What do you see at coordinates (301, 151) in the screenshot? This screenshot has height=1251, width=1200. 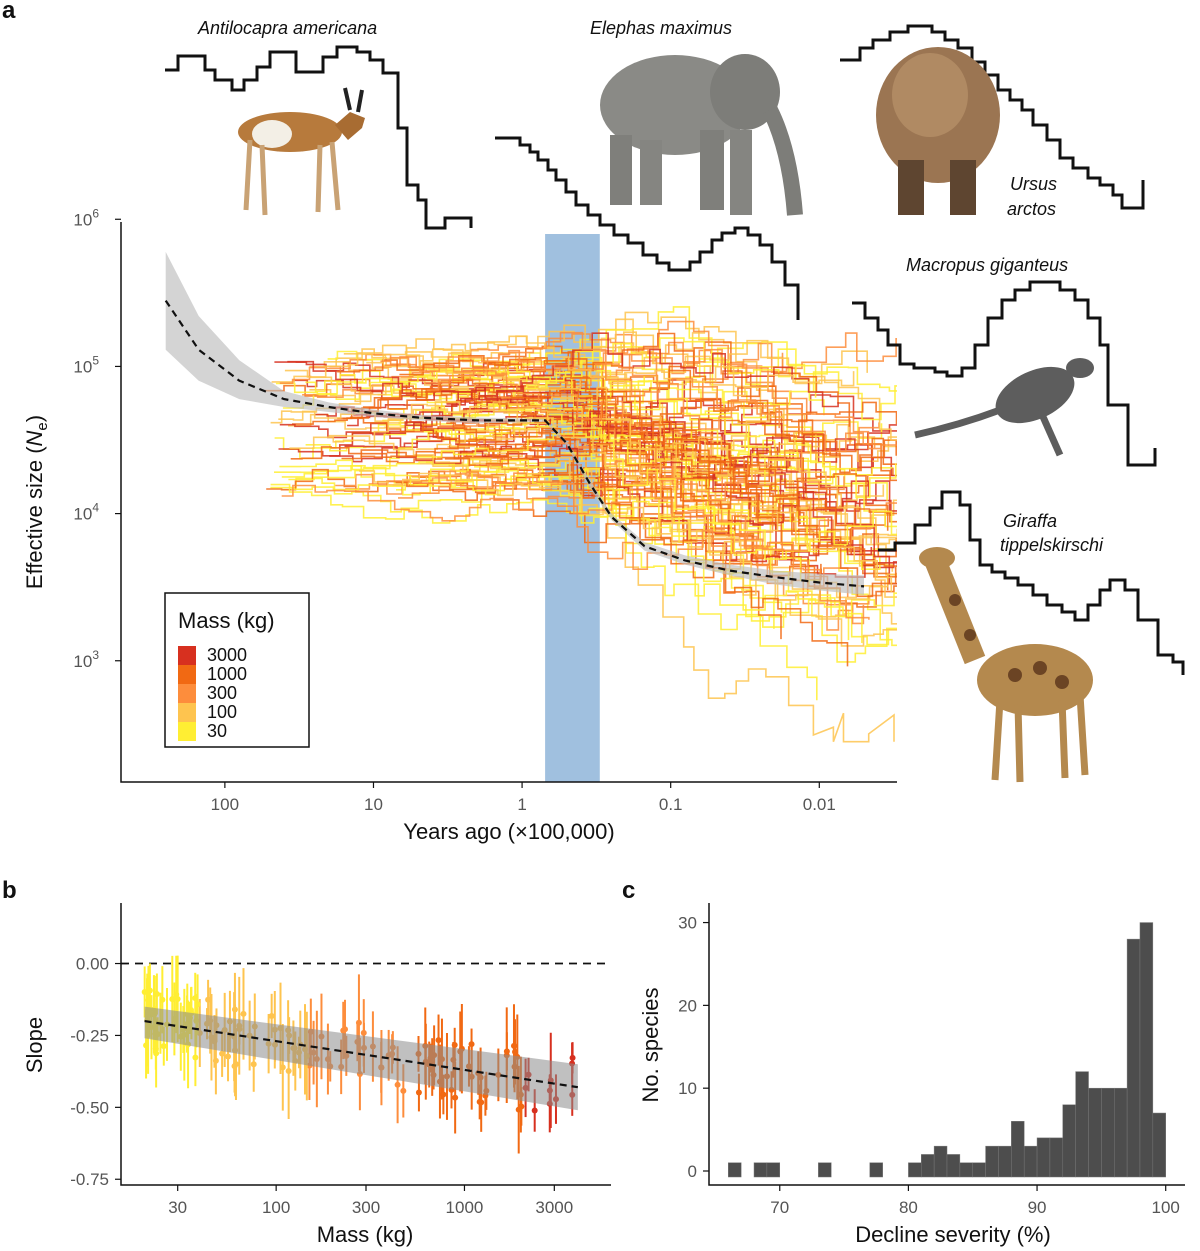 I see `antilocapra-image` at bounding box center [301, 151].